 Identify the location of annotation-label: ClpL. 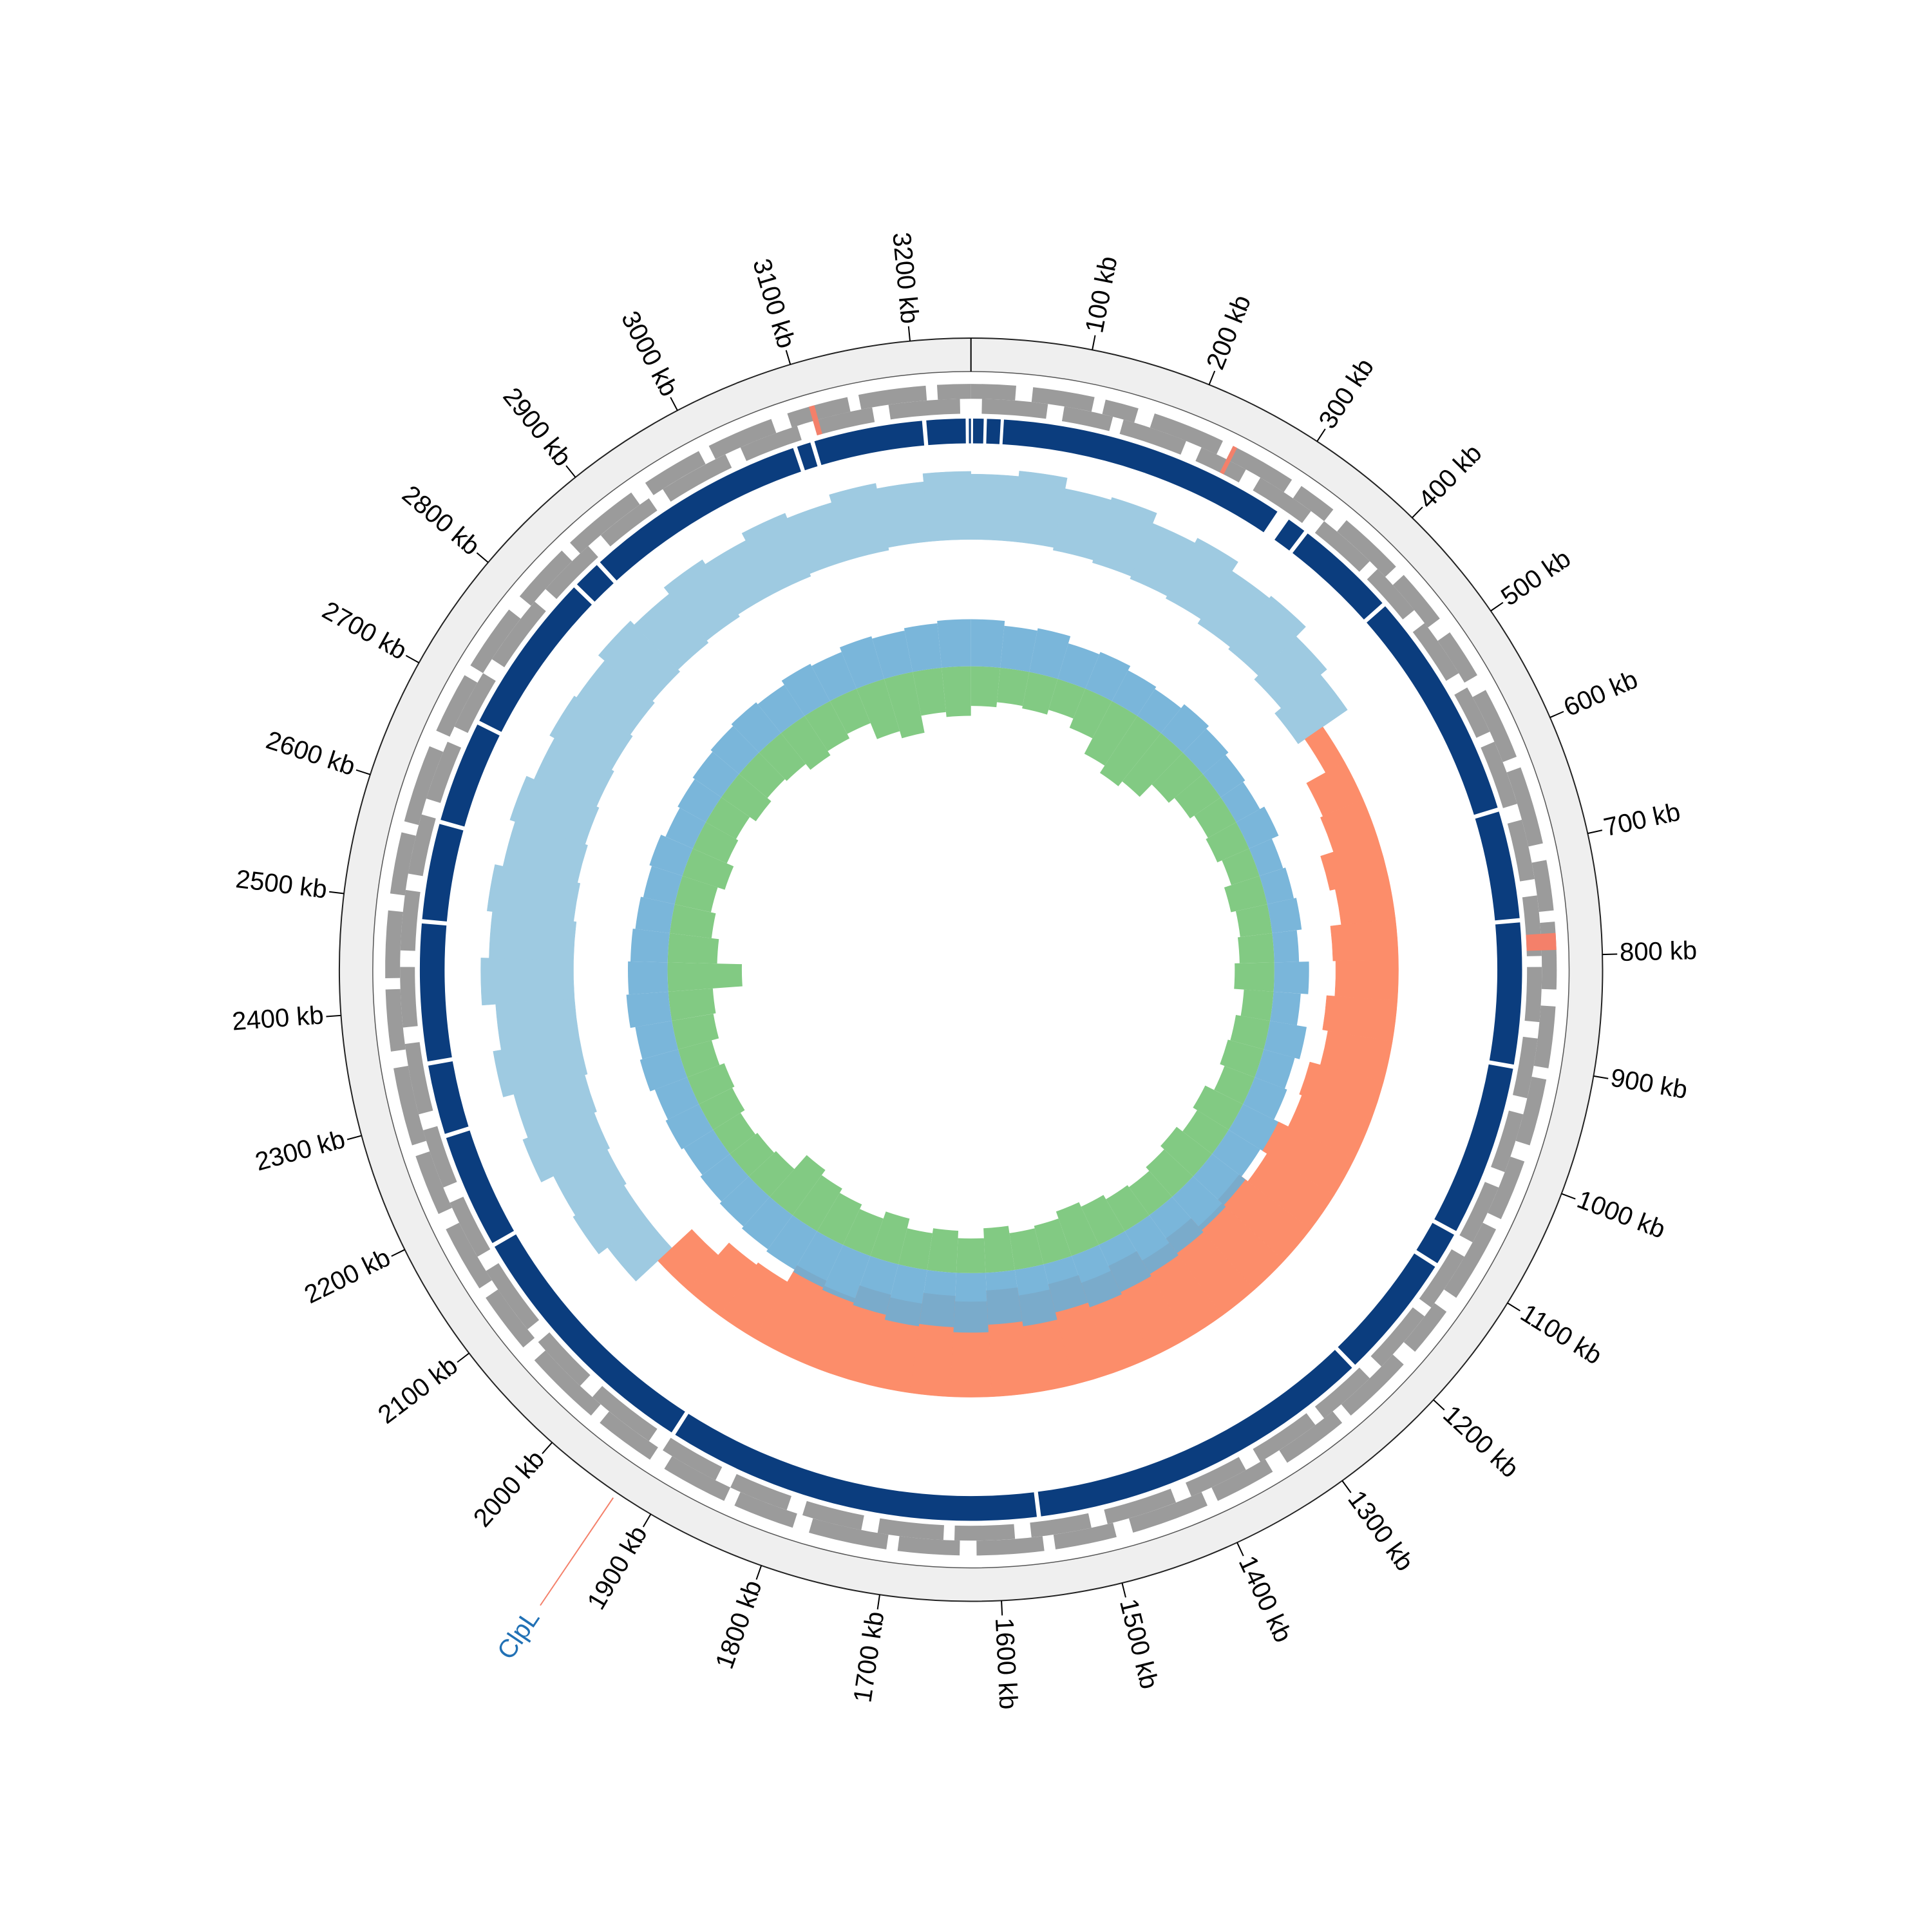
(518, 1635).